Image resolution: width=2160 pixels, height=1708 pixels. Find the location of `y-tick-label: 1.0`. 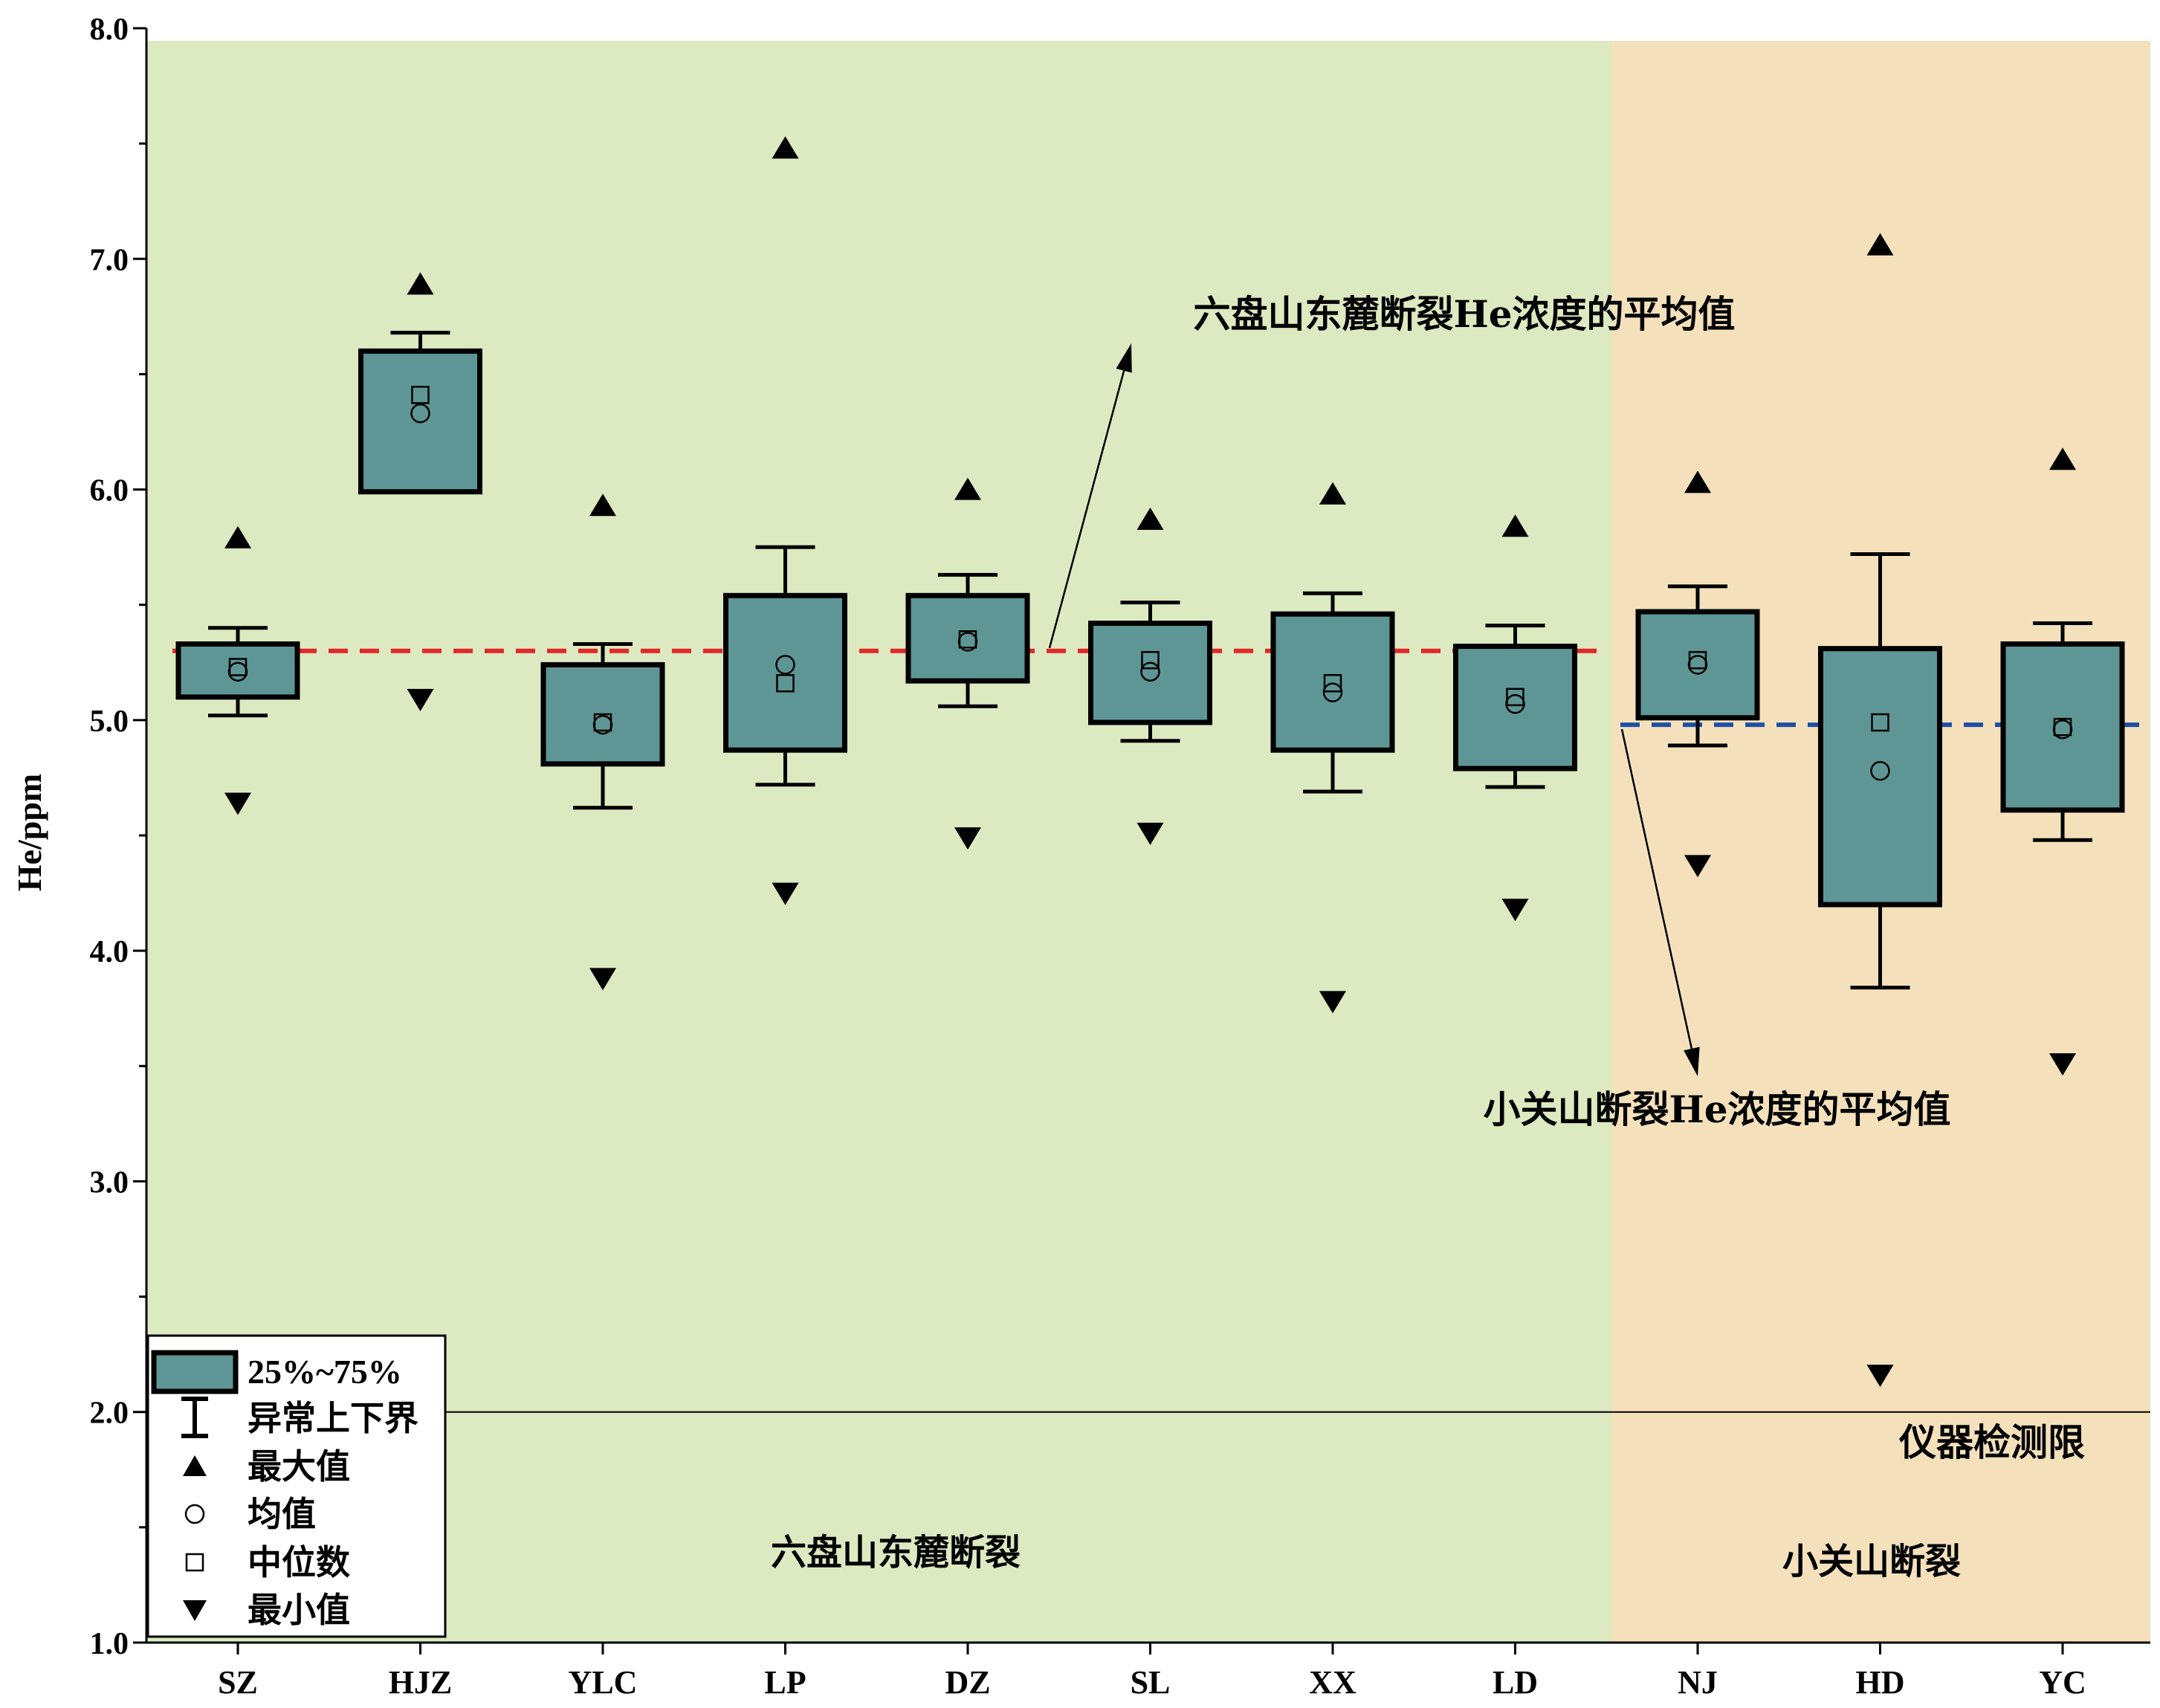

y-tick-label: 1.0 is located at coordinates (110, 1644).